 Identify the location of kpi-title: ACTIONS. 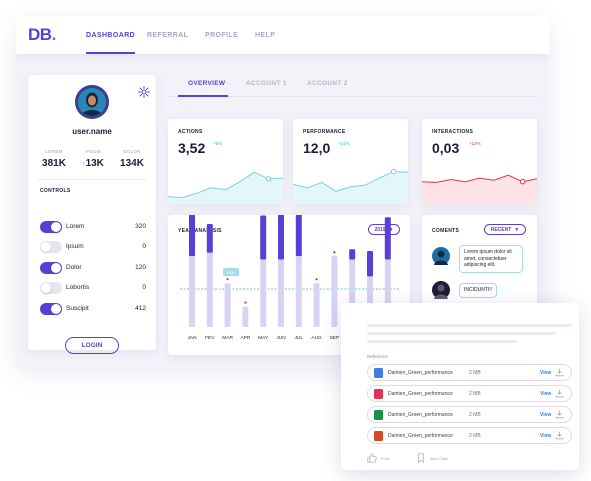
(190, 132).